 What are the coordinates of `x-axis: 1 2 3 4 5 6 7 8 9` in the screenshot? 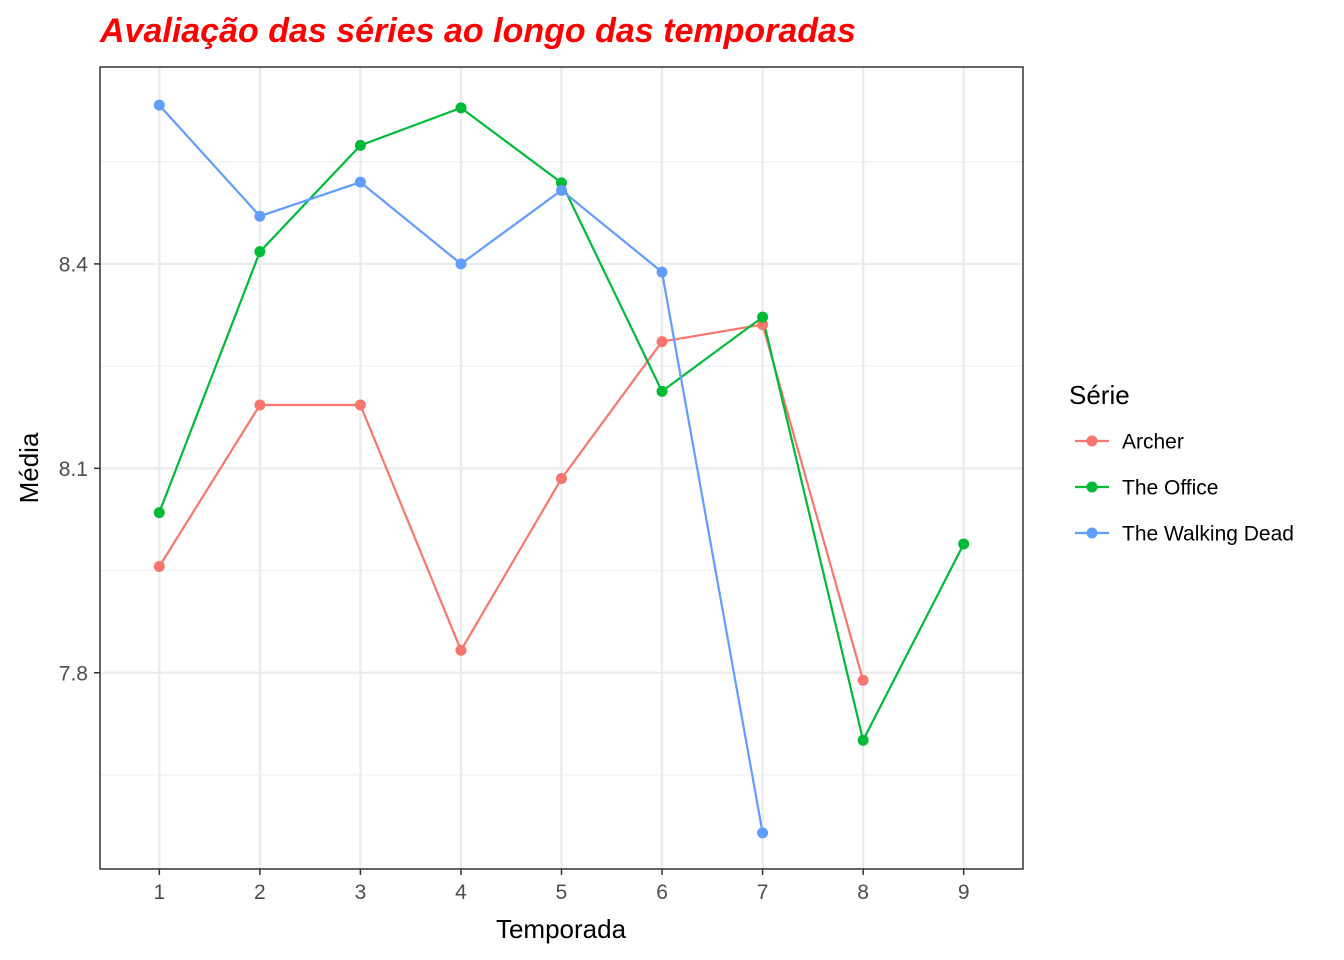 It's located at (561, 886).